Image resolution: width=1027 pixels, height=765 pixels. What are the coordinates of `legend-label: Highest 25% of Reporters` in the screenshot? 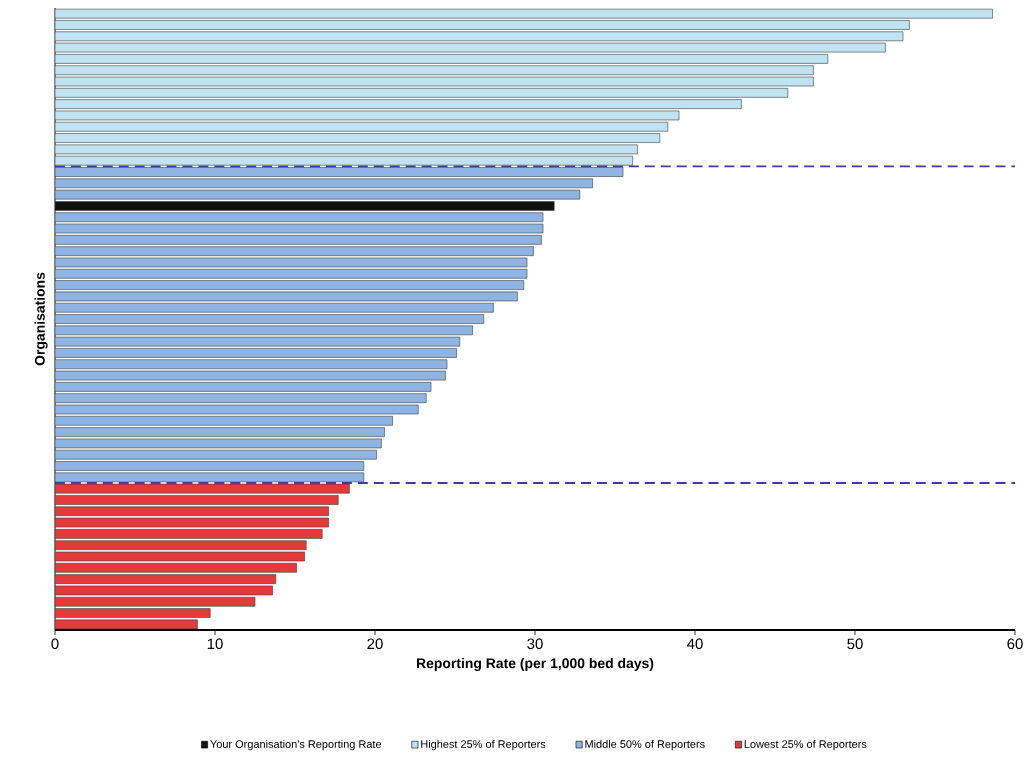 It's located at (483, 745).